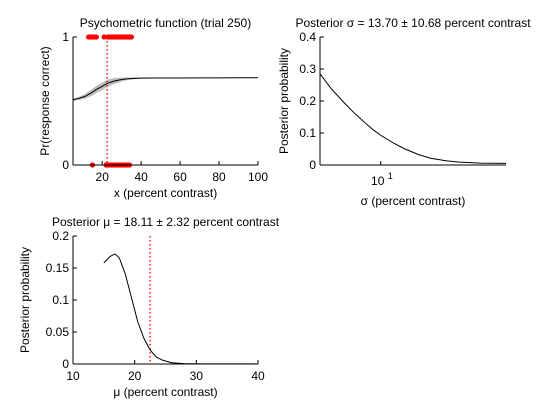 The height and width of the screenshot is (420, 560). Describe the element at coordinates (165, 392) in the screenshot. I see `x-axis-label: μ (percent contrast)` at that location.